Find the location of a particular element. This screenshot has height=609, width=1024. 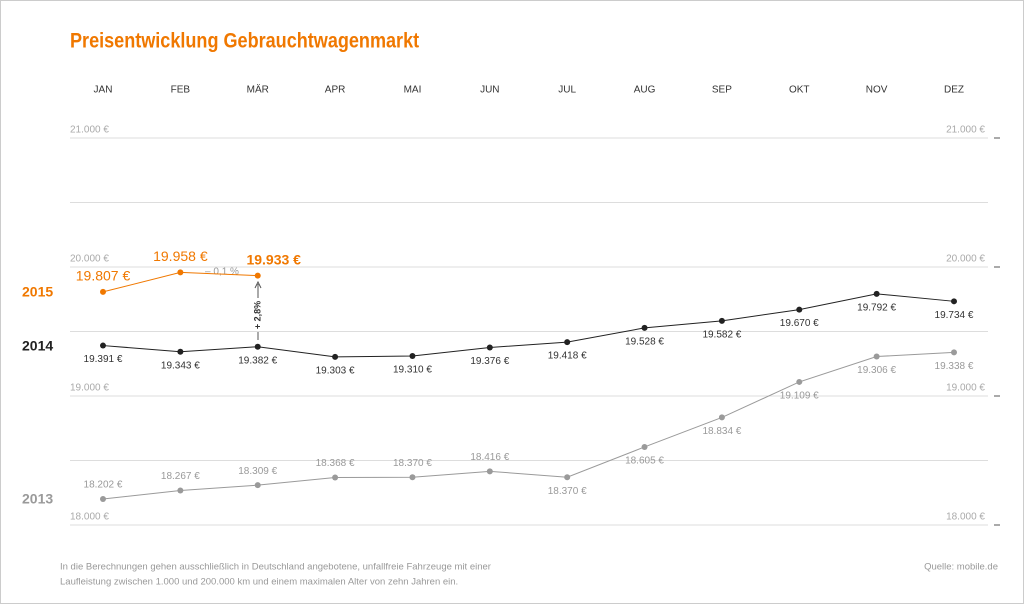

data-label: 19.582 € is located at coordinates (721, 335).